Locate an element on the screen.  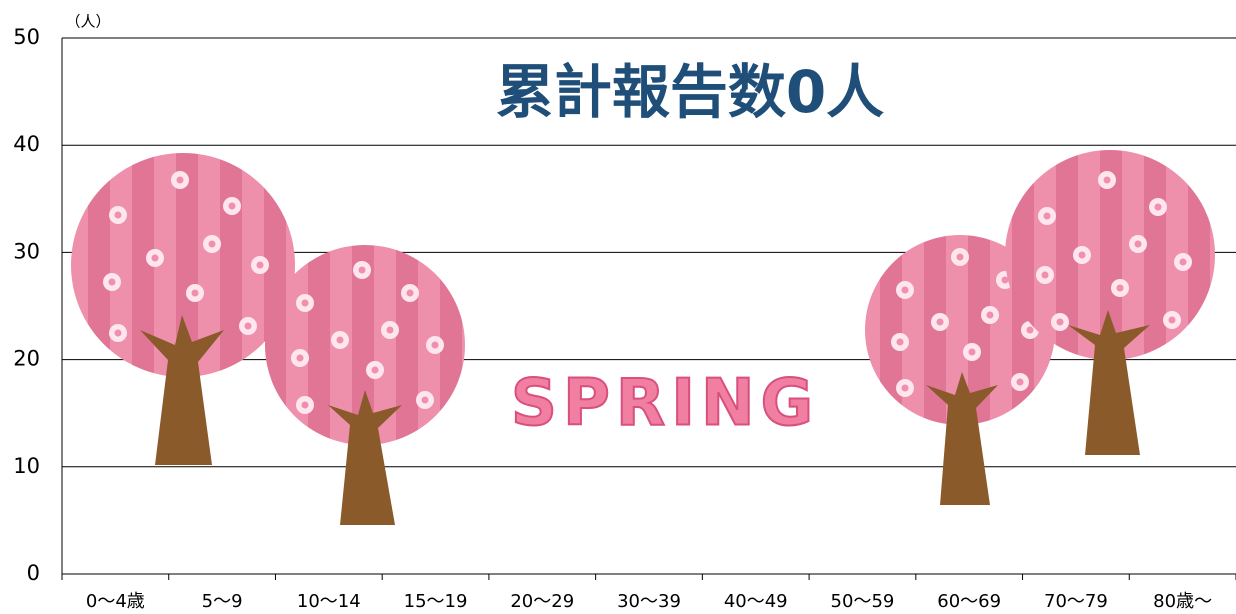
x-tick-label: 0～4歳 is located at coordinates (115, 601).